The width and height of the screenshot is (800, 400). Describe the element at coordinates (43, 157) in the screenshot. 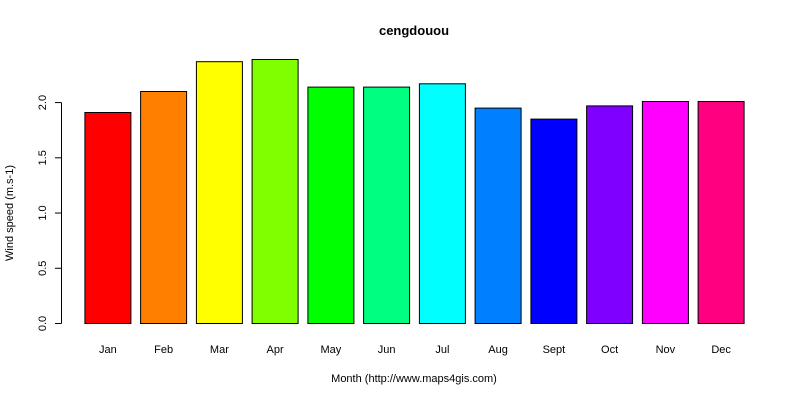

I see `y-tick-label: 1.5` at that location.